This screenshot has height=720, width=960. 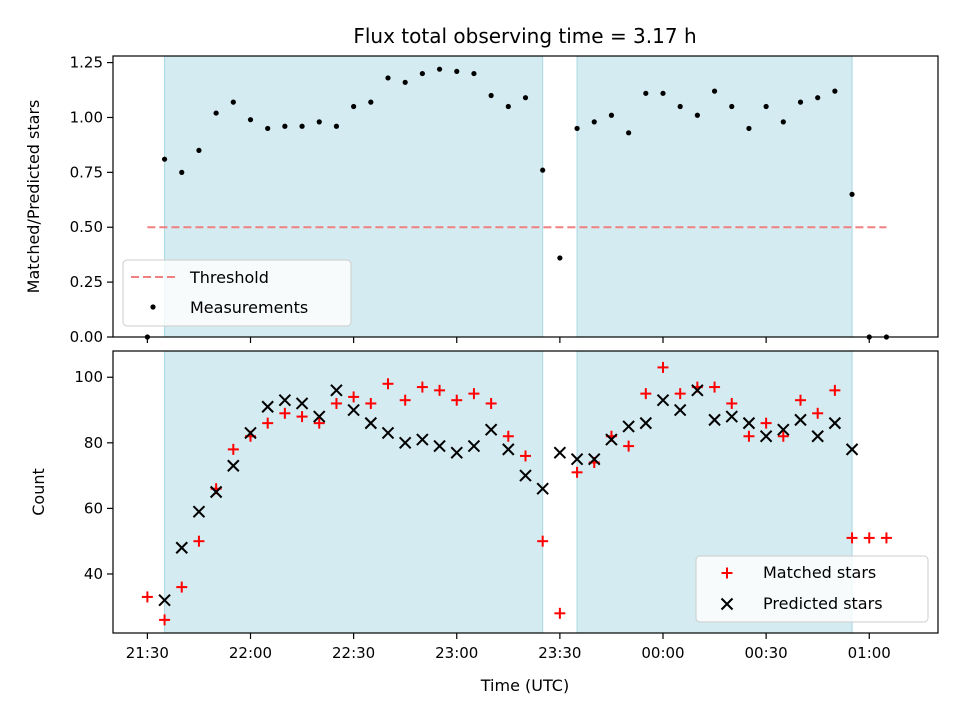 What do you see at coordinates (766, 653) in the screenshot?
I see `x-tick-label: 00:30` at bounding box center [766, 653].